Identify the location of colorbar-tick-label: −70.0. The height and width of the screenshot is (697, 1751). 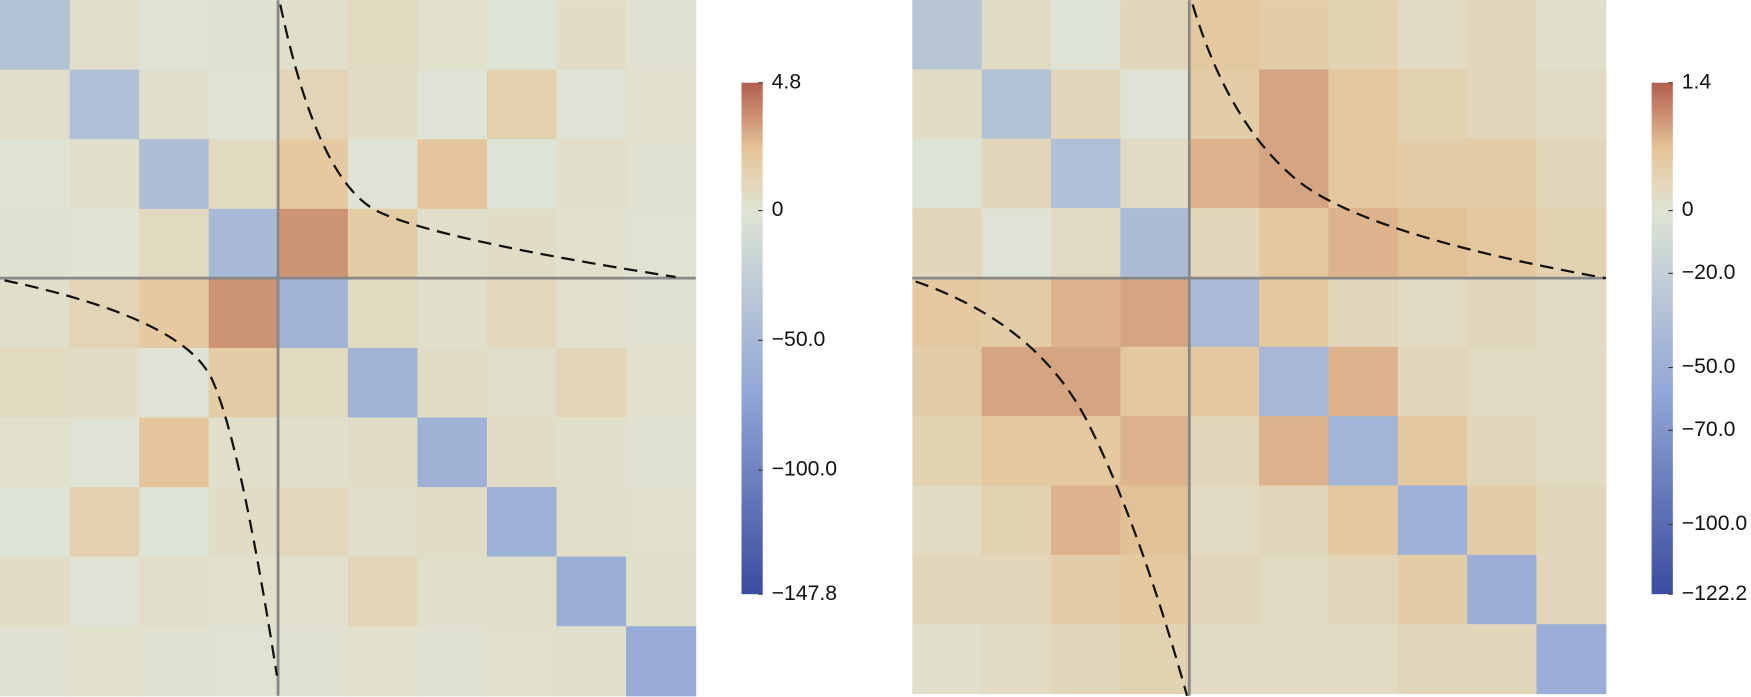
(1709, 429).